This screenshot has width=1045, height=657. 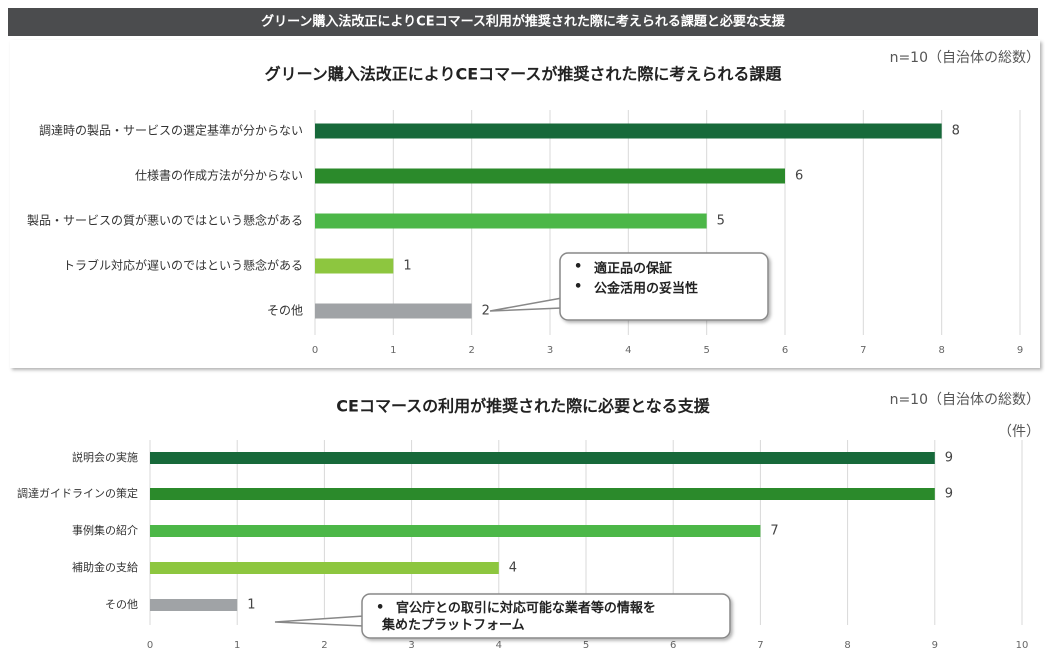 I want to click on value-label: 7, so click(x=774, y=531).